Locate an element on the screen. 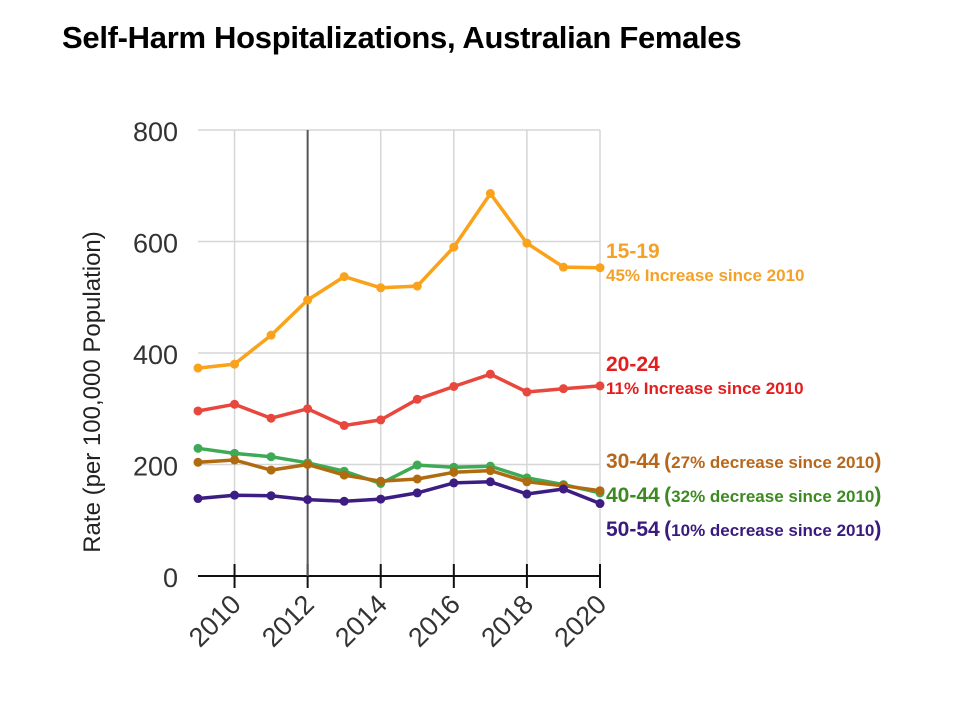 The height and width of the screenshot is (710, 966). y-tick-label: 200 is located at coordinates (155, 467).